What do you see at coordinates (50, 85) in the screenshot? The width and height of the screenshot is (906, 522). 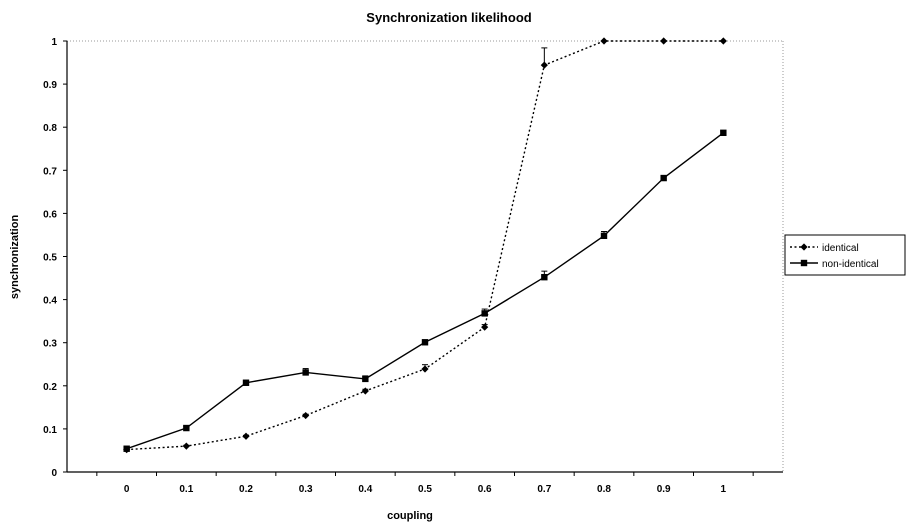 I see `y-tick-label: 0.9` at bounding box center [50, 85].